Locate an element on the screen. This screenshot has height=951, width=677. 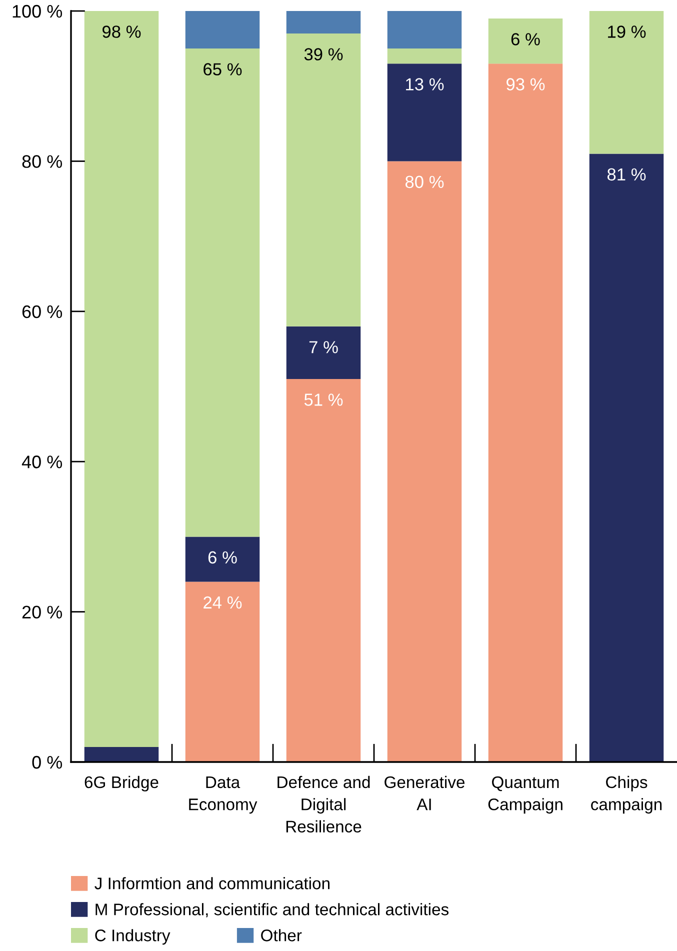
y-tick-label: 80 % is located at coordinates (42, 161).